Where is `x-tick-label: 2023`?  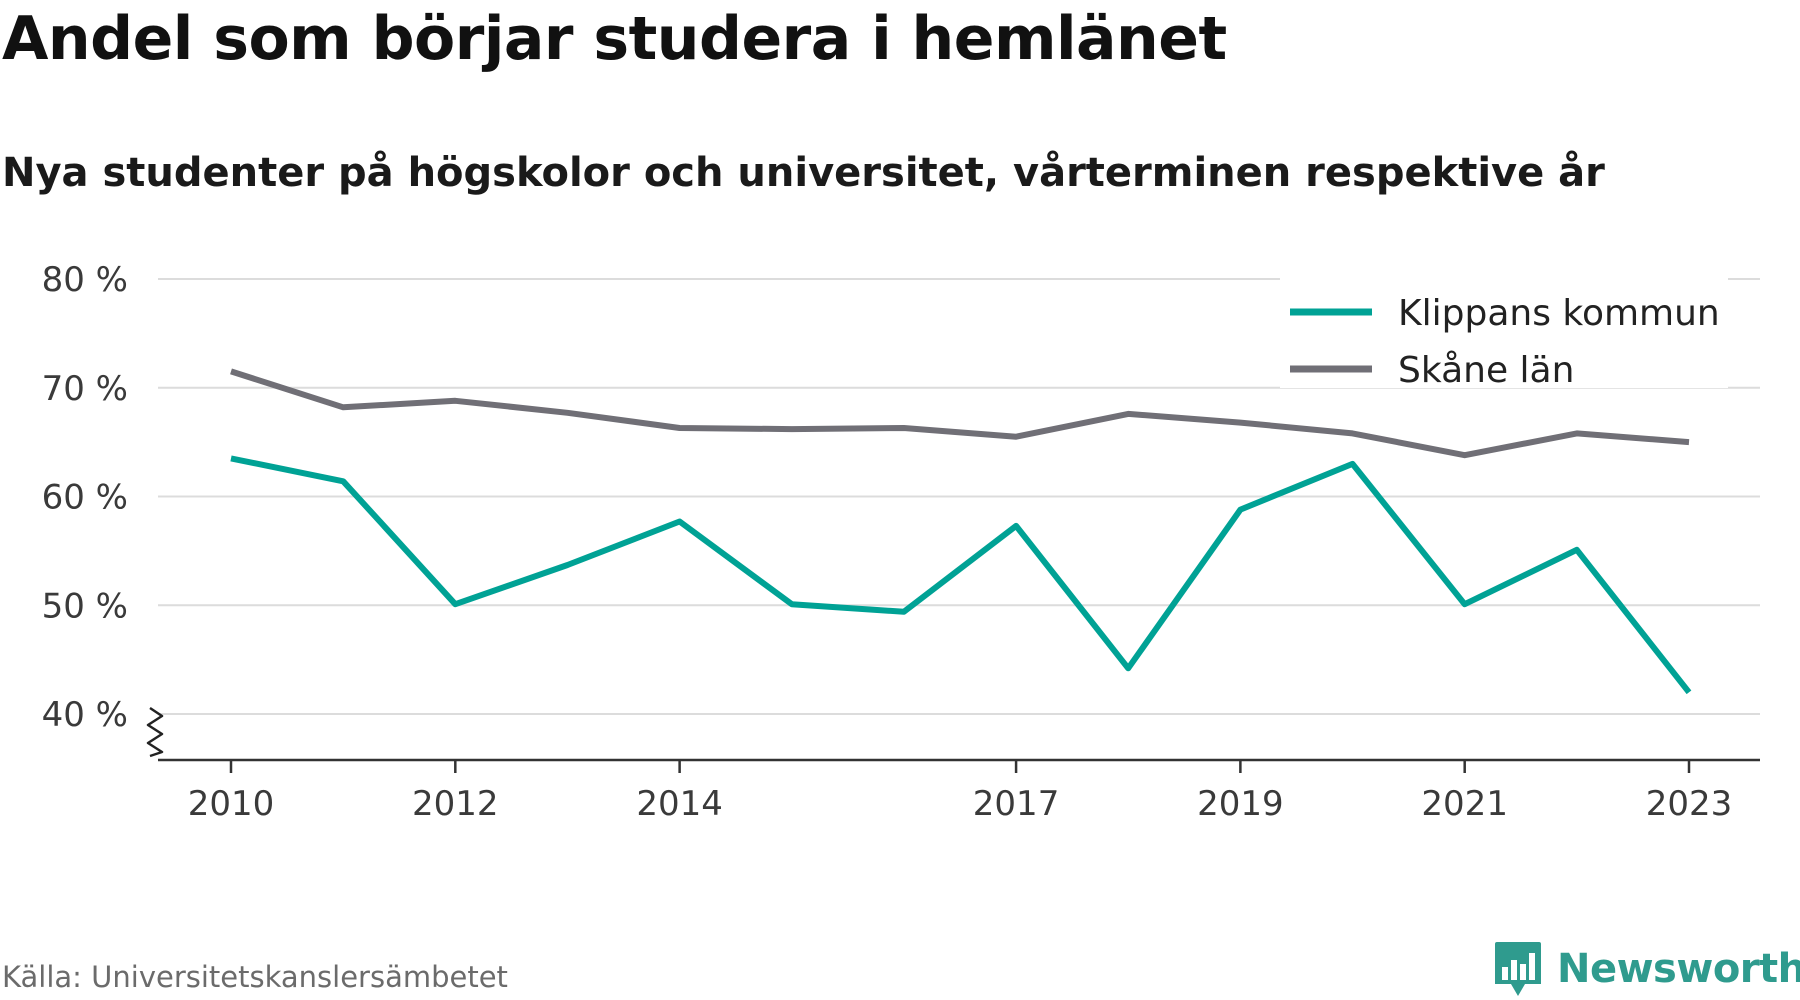 x-tick-label: 2023 is located at coordinates (1689, 804).